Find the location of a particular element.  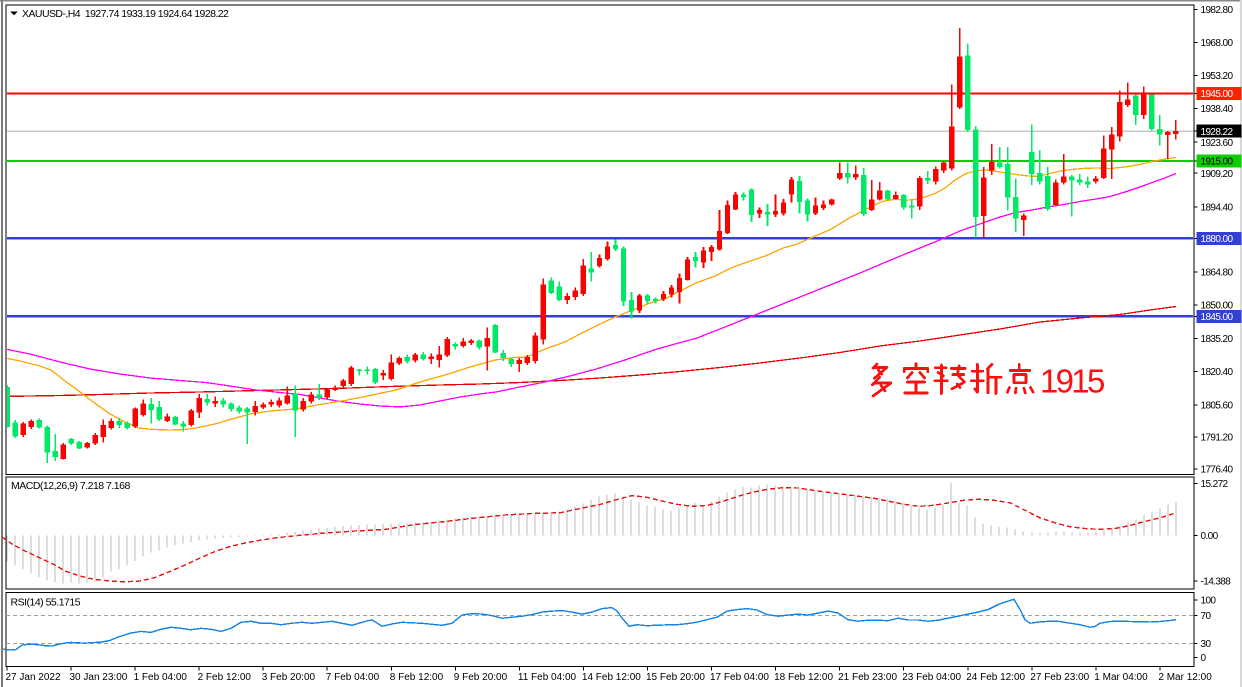

svg-text: 3 Feb 20:00 is located at coordinates (289, 677).